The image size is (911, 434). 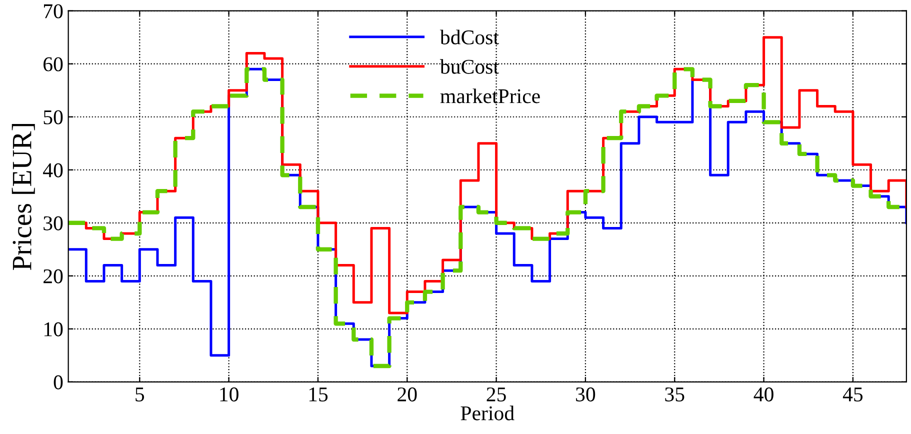 What do you see at coordinates (140, 395) in the screenshot?
I see `x-tick-label: 5` at bounding box center [140, 395].